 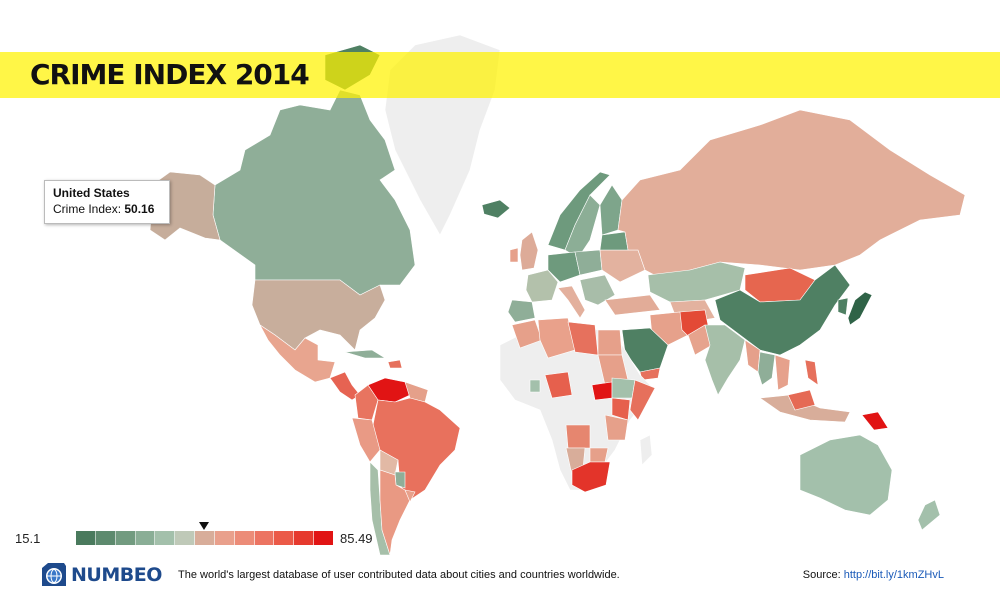 I want to click on brand-name: NUMBEO, so click(x=116, y=575).